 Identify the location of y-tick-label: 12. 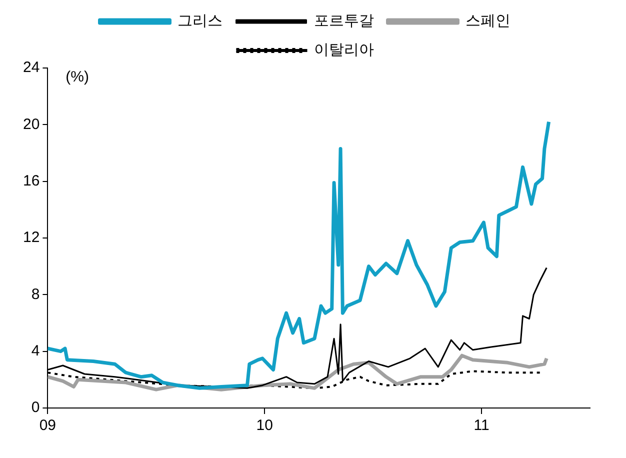
(31, 237).